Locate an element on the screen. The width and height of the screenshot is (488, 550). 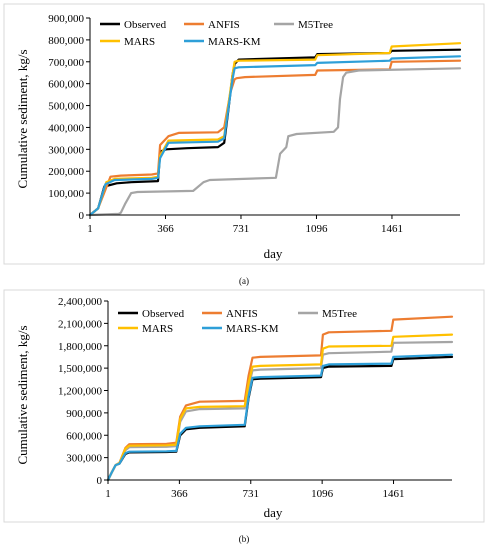
chart-b-y-tick-label: 1,200,000 is located at coordinates (80, 392).